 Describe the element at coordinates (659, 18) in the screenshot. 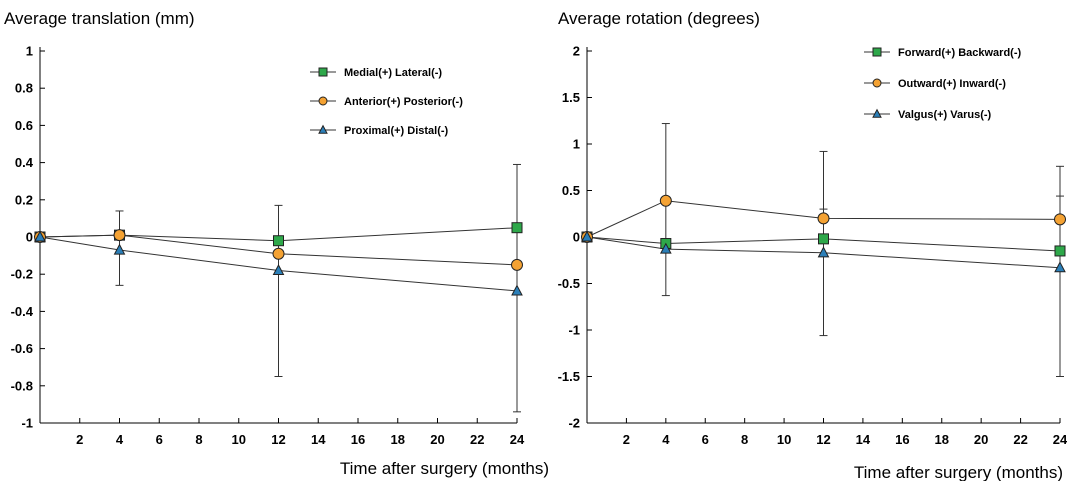

I see `chart-title: Average rotation (degrees)` at that location.